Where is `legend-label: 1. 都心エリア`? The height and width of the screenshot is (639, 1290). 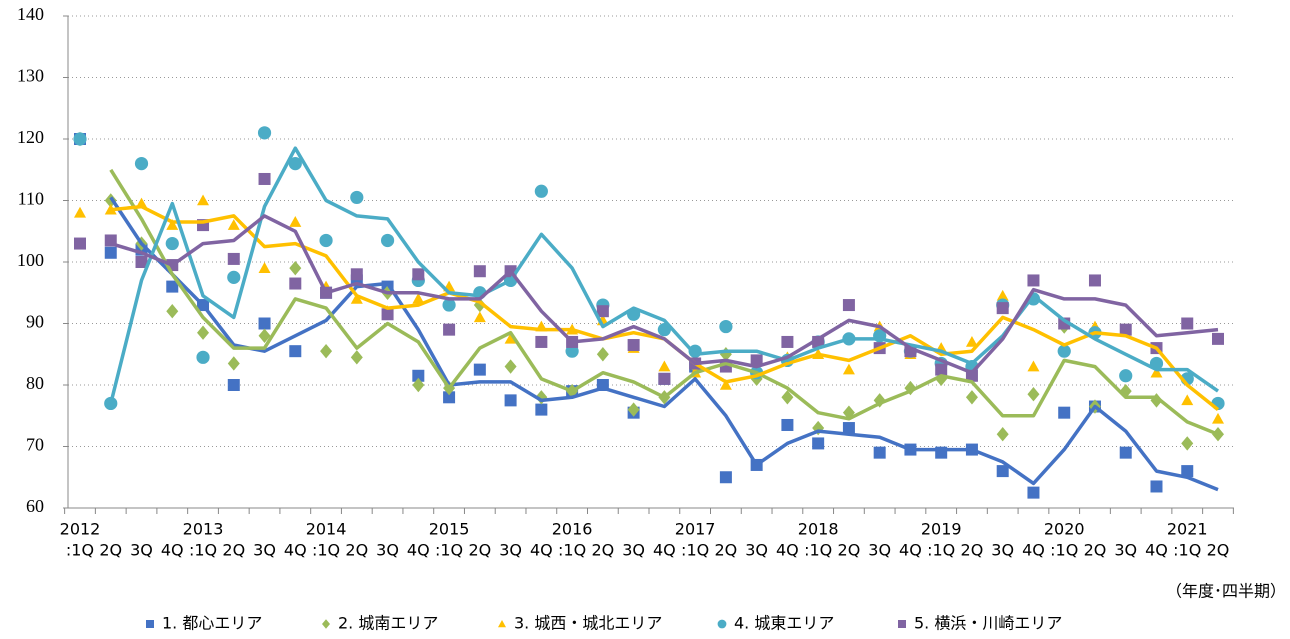 legend-label: 1. 都心エリア is located at coordinates (212, 623).